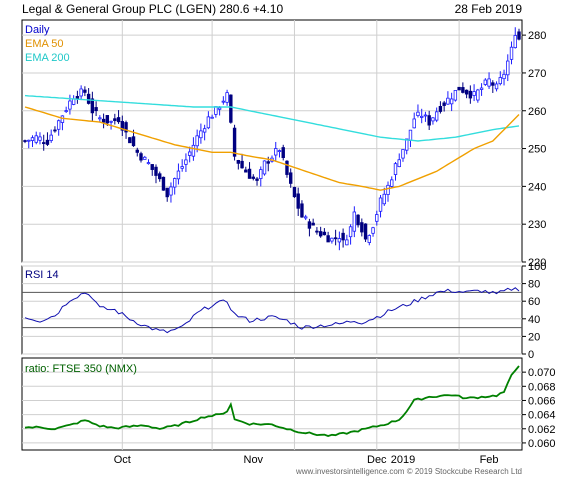  Describe the element at coordinates (537, 225) in the screenshot. I see `price-y-tick-label: 230` at that location.